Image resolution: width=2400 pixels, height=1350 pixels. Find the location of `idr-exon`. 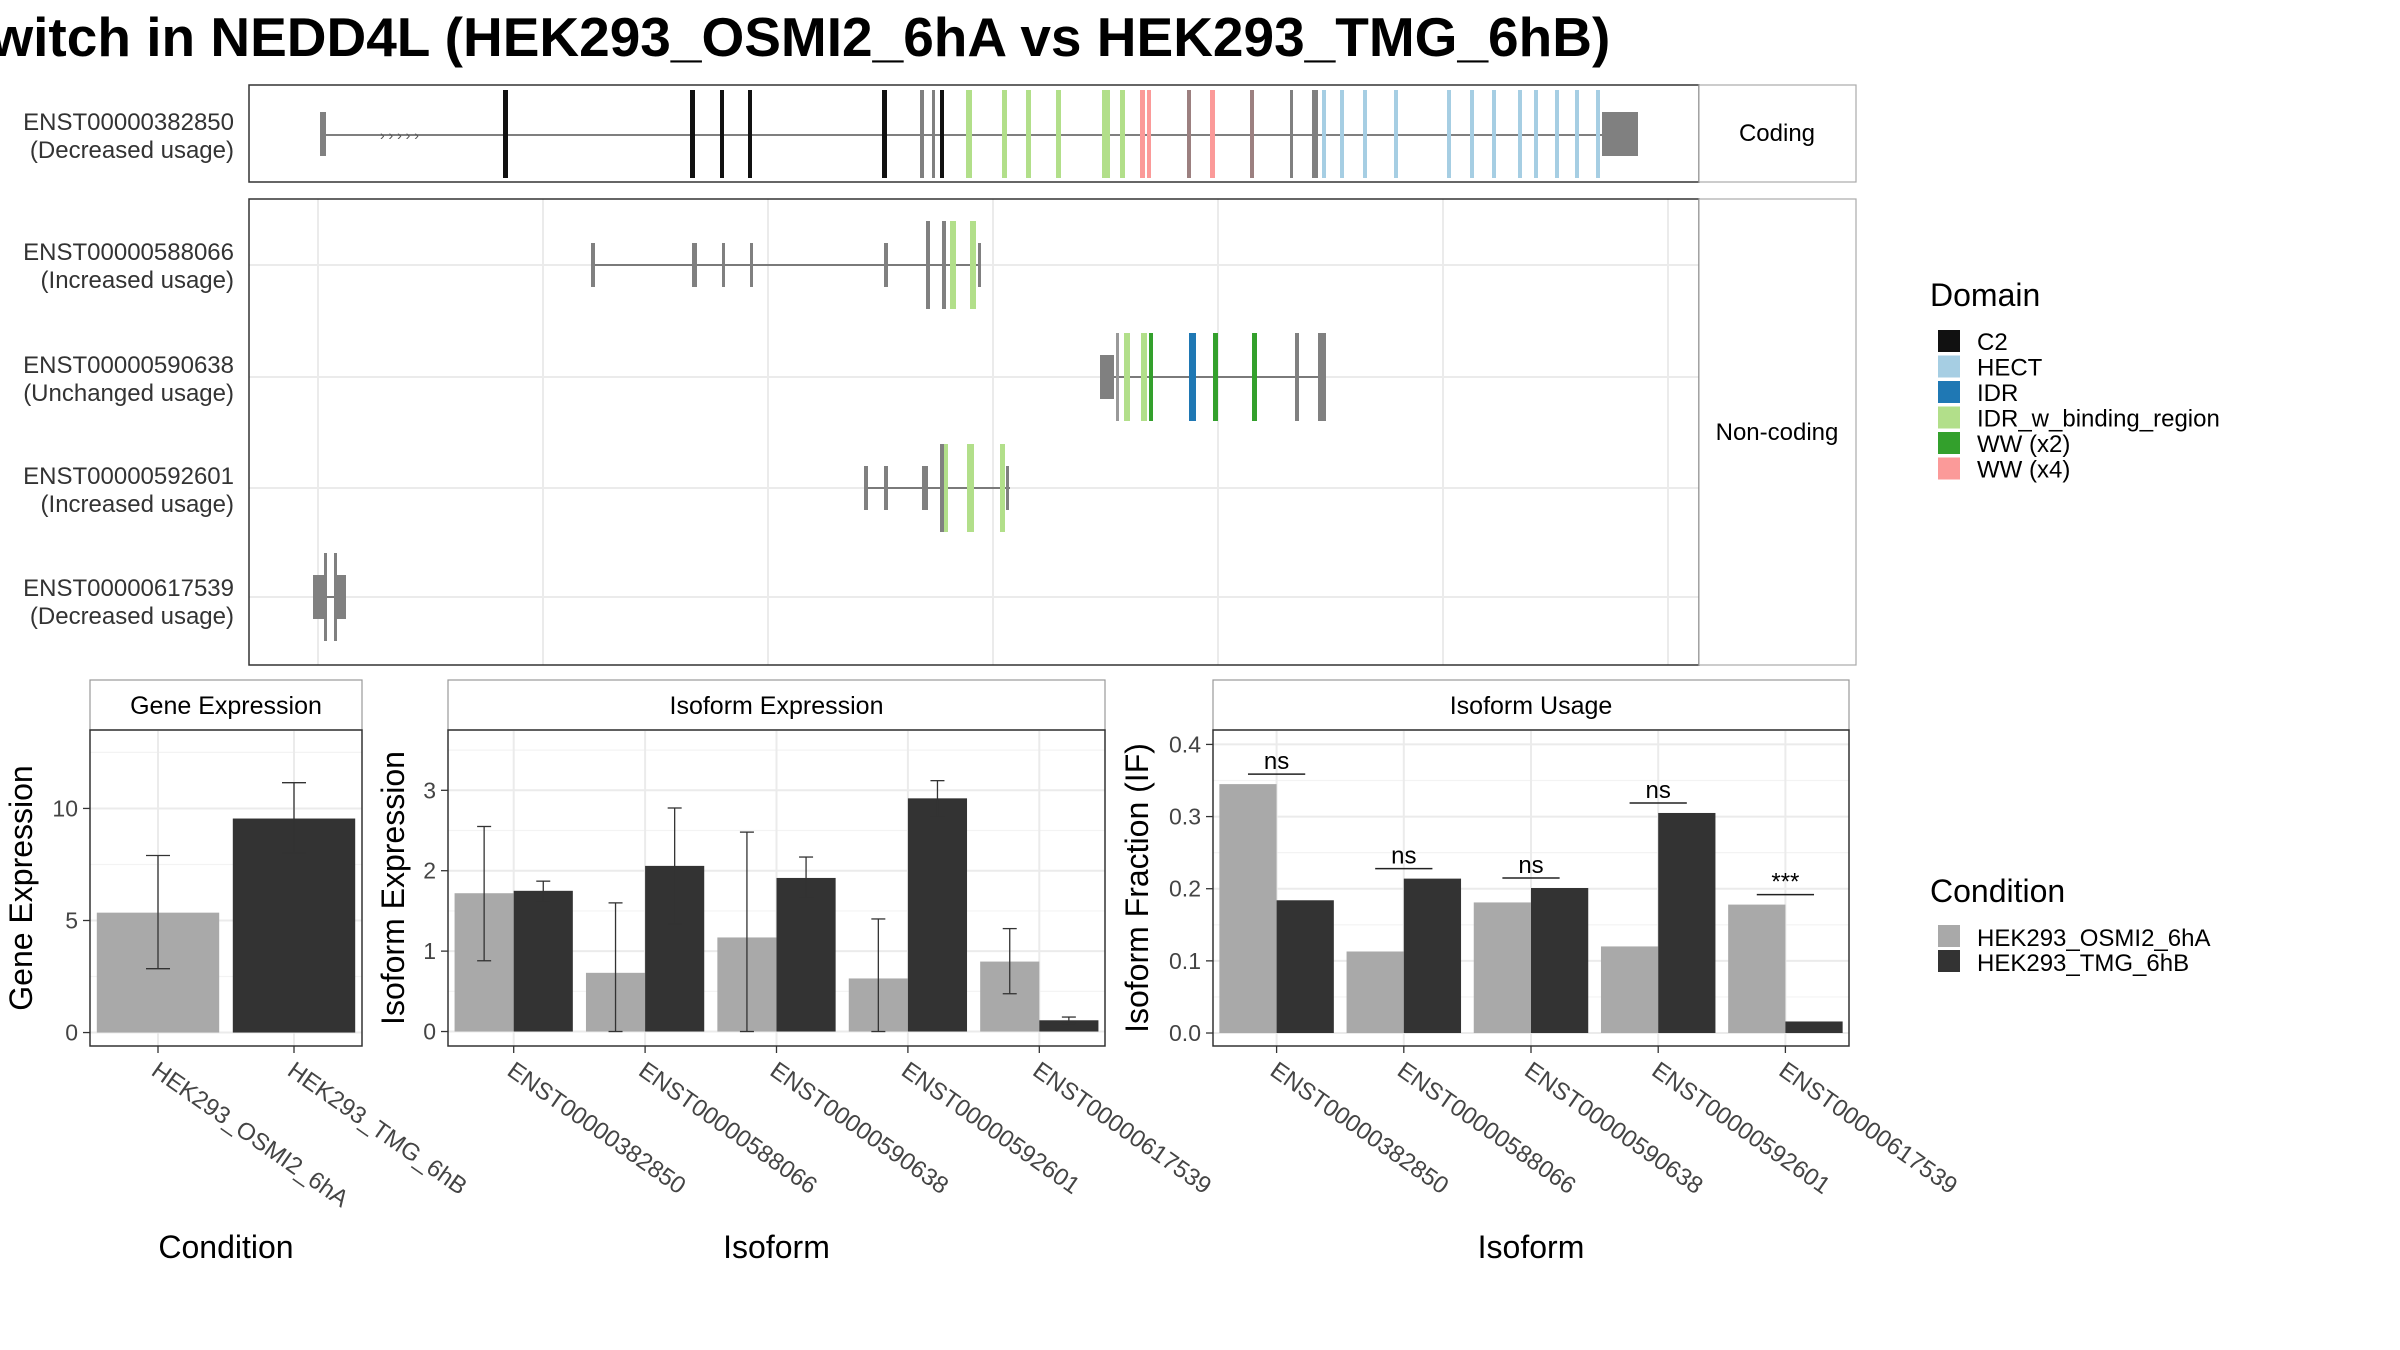

idr-exon is located at coordinates (1192, 377).